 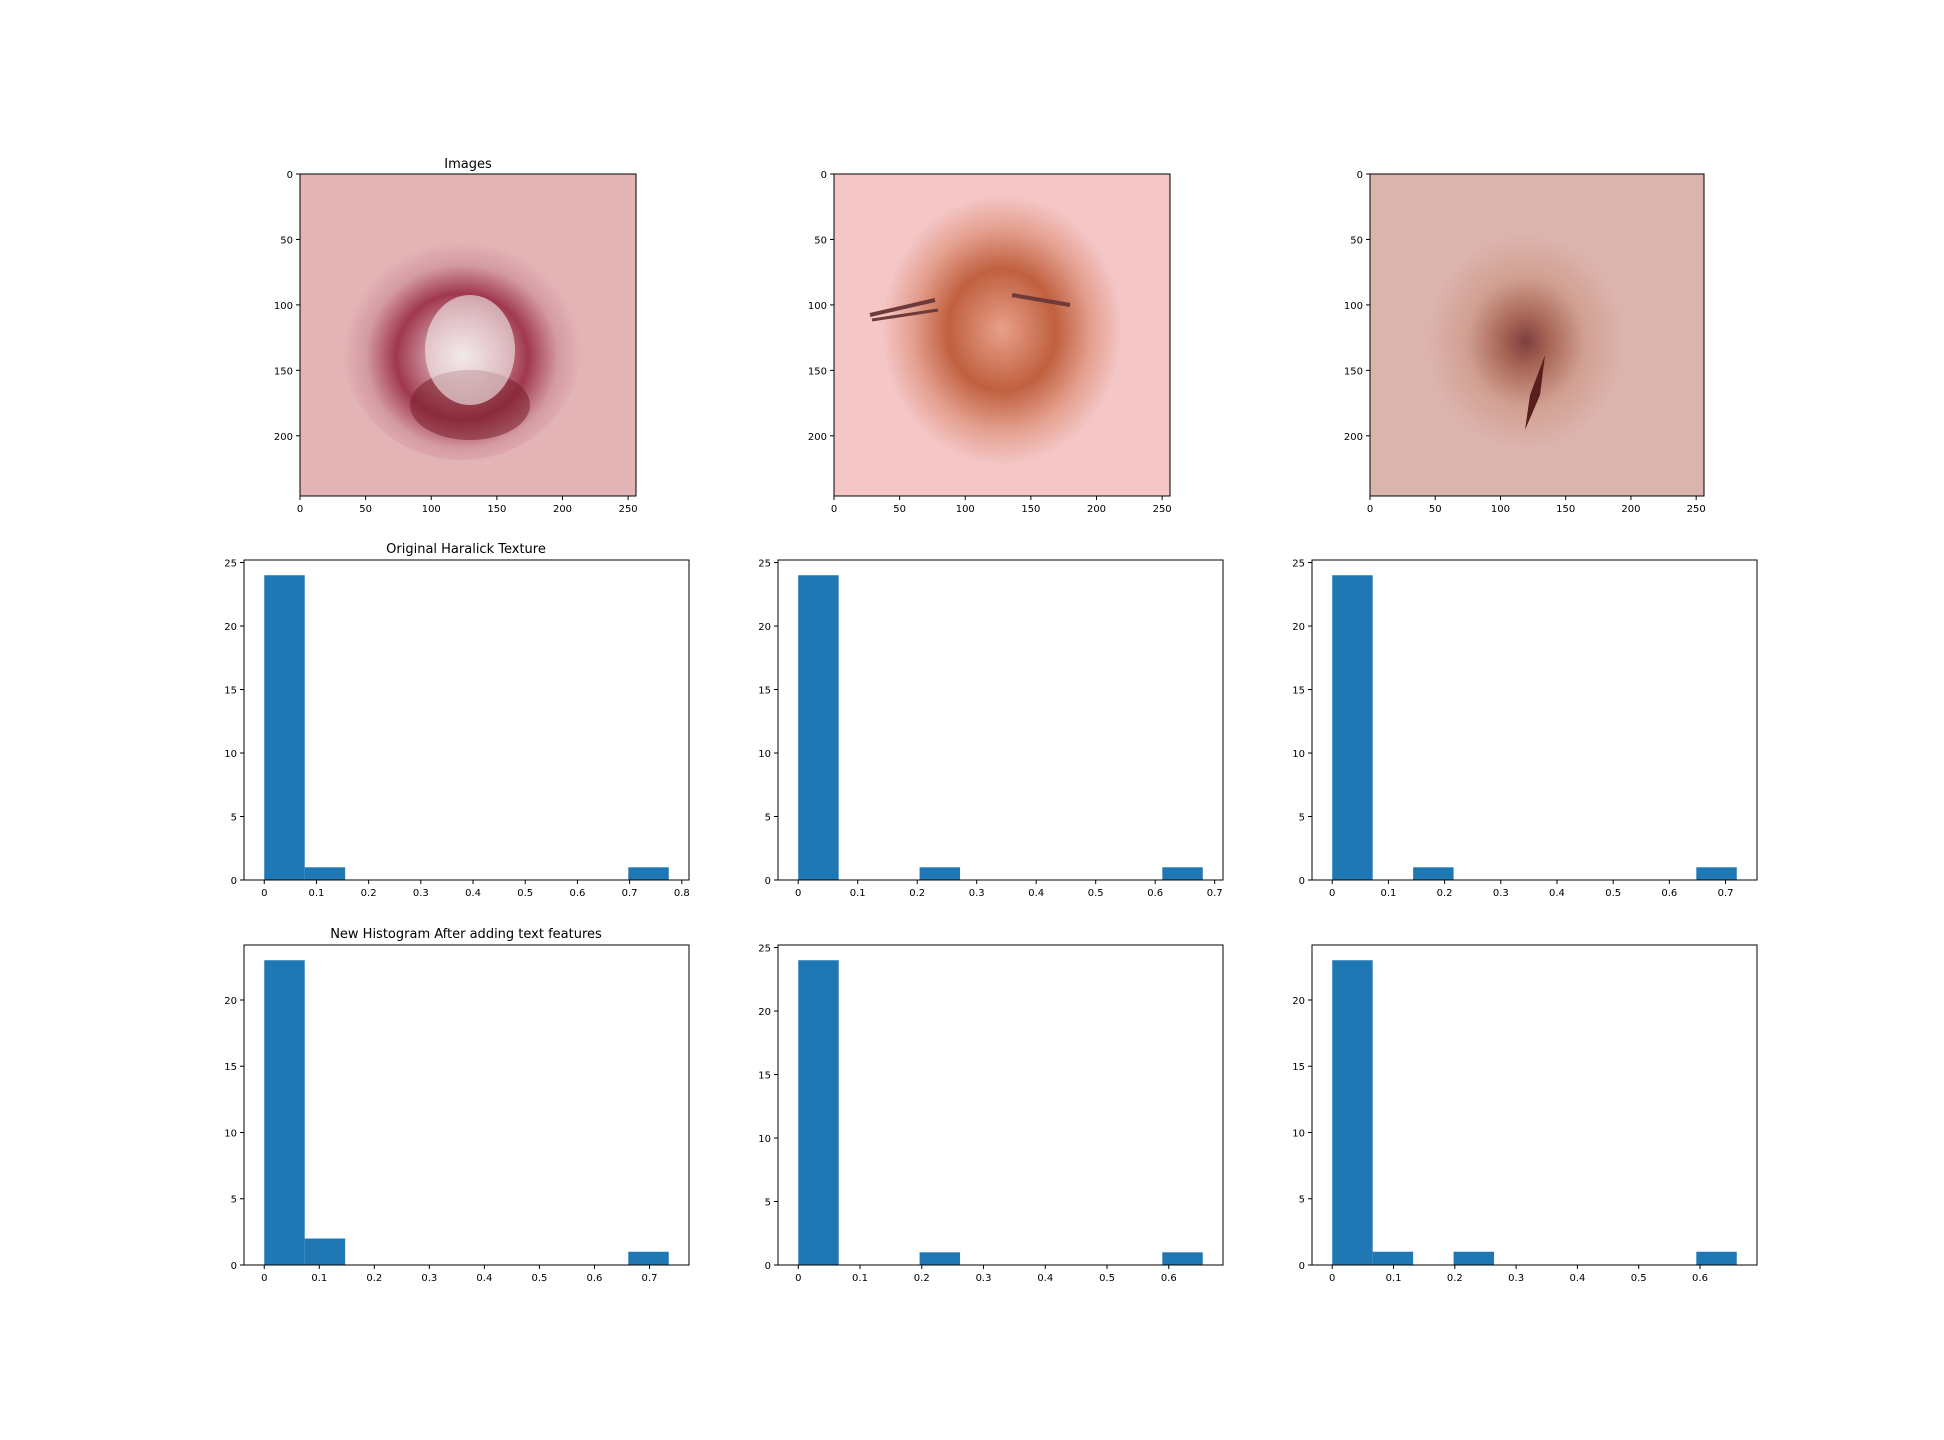 I want to click on histogram-original-3: 0 0.1 0.2 0.3 0.4 0.5 0.6 0.7 0 5 10 15 20 25, so click(x=1525, y=729).